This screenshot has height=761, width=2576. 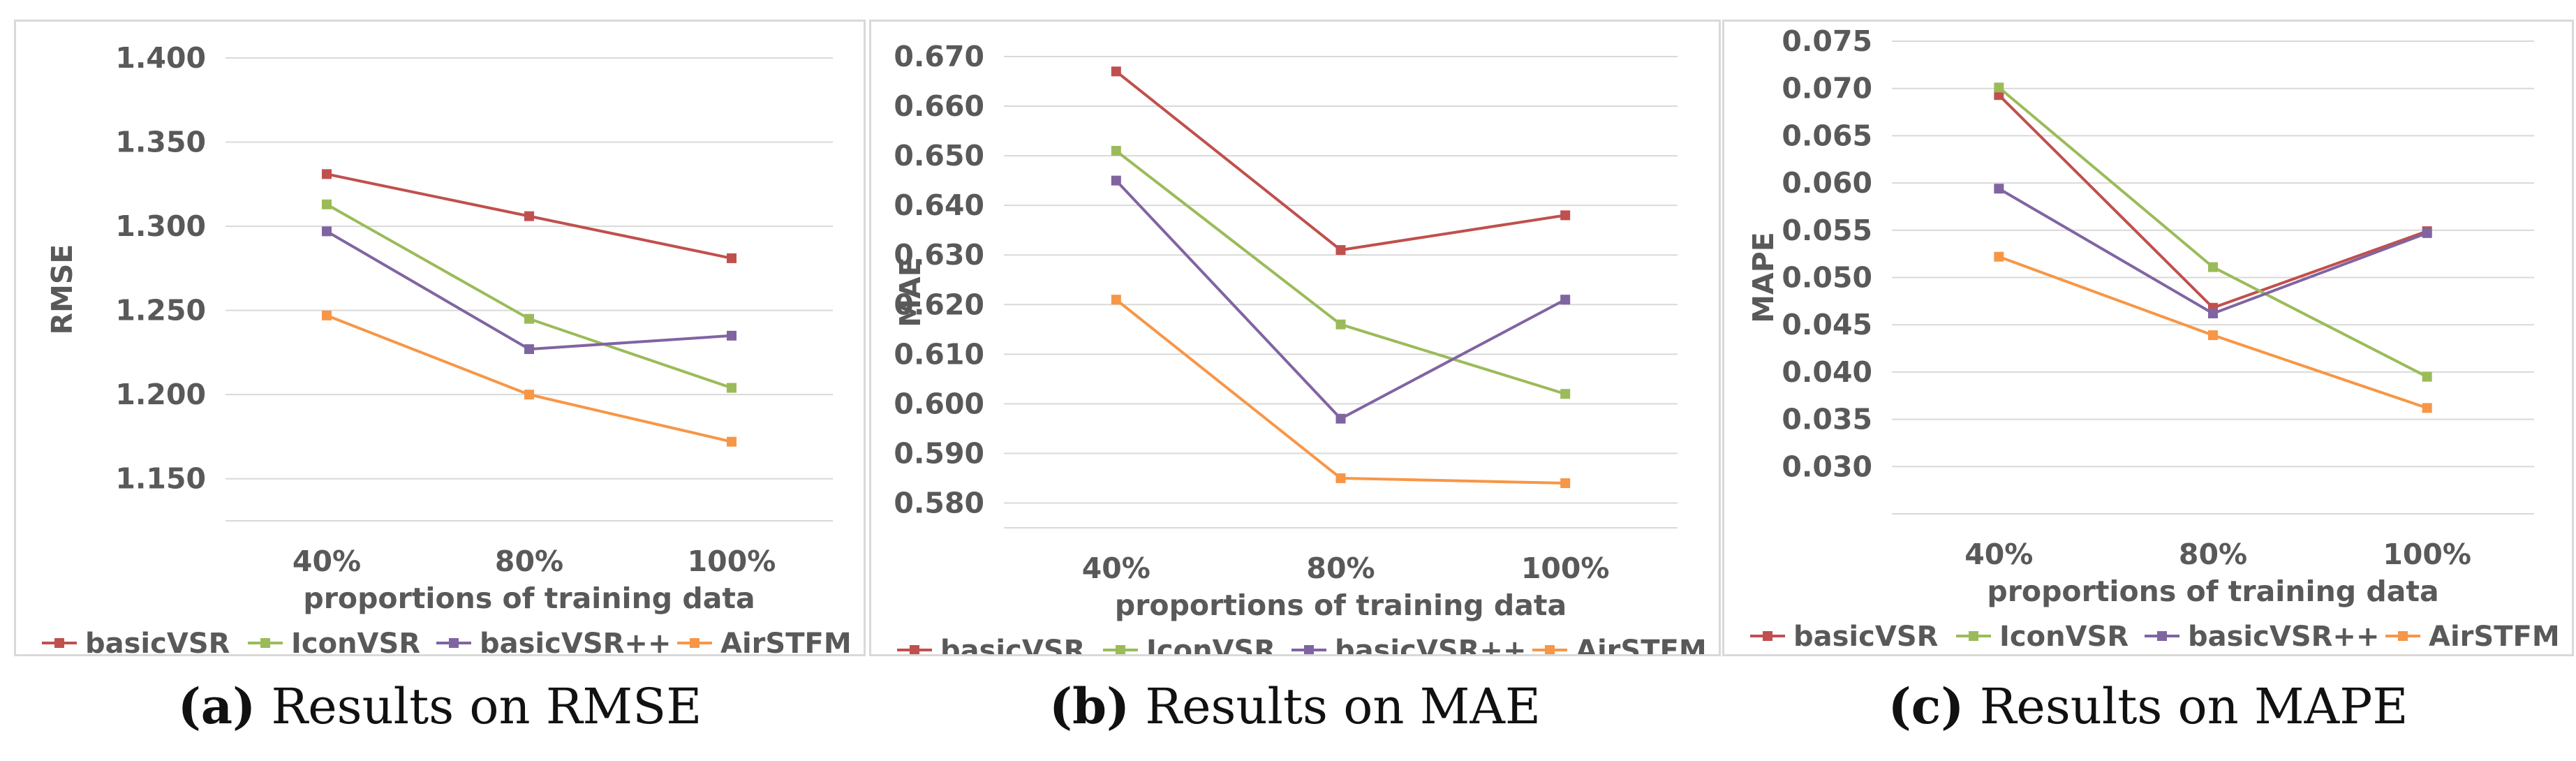 What do you see at coordinates (160, 479) in the screenshot?
I see `y-tick-label: 1.150` at bounding box center [160, 479].